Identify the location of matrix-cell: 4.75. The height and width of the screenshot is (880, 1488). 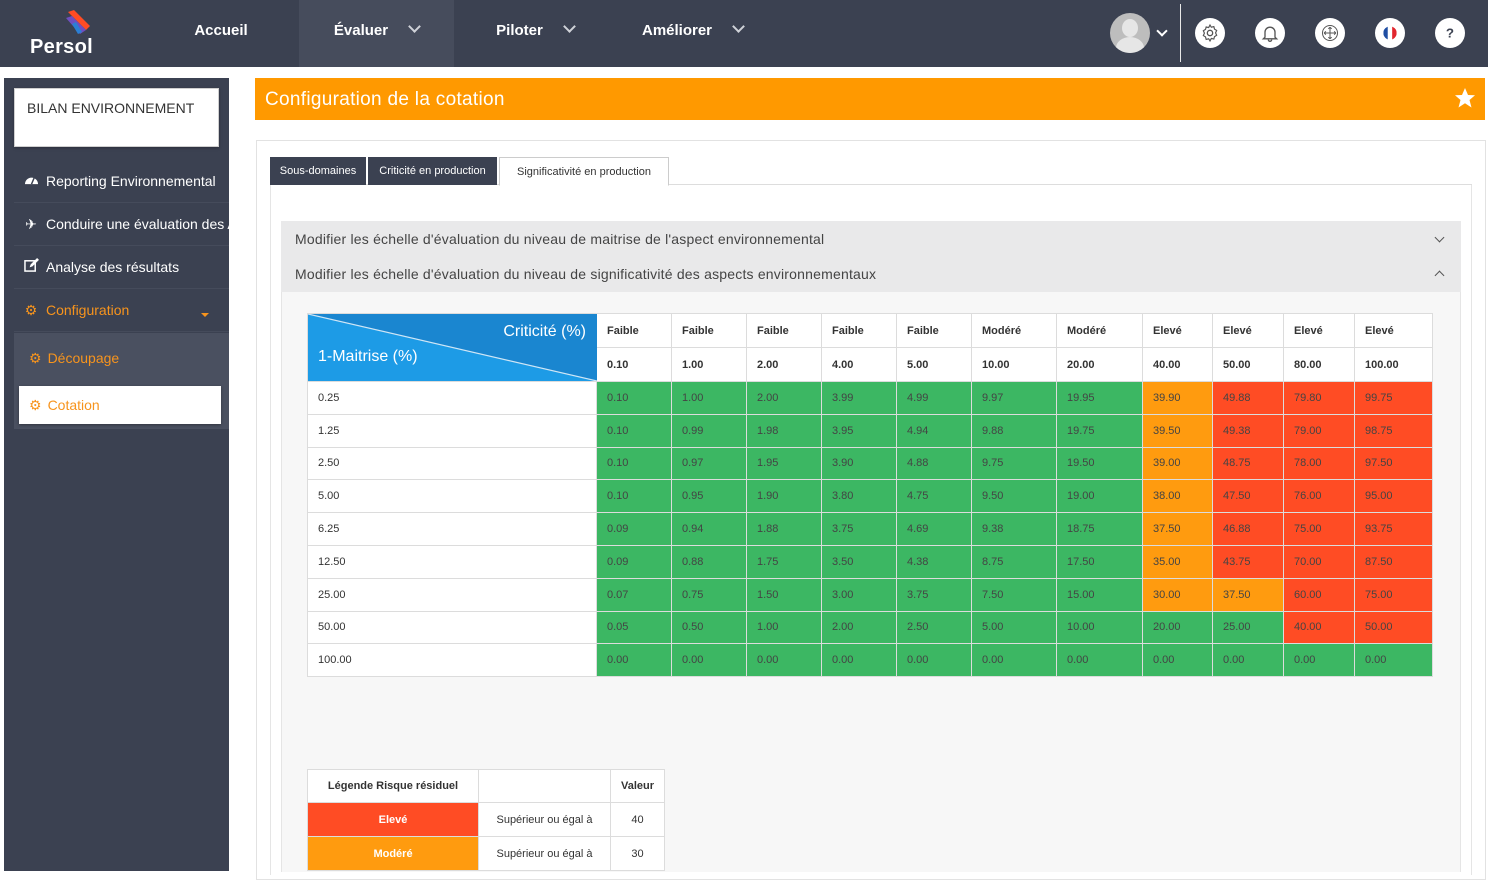
(934, 496).